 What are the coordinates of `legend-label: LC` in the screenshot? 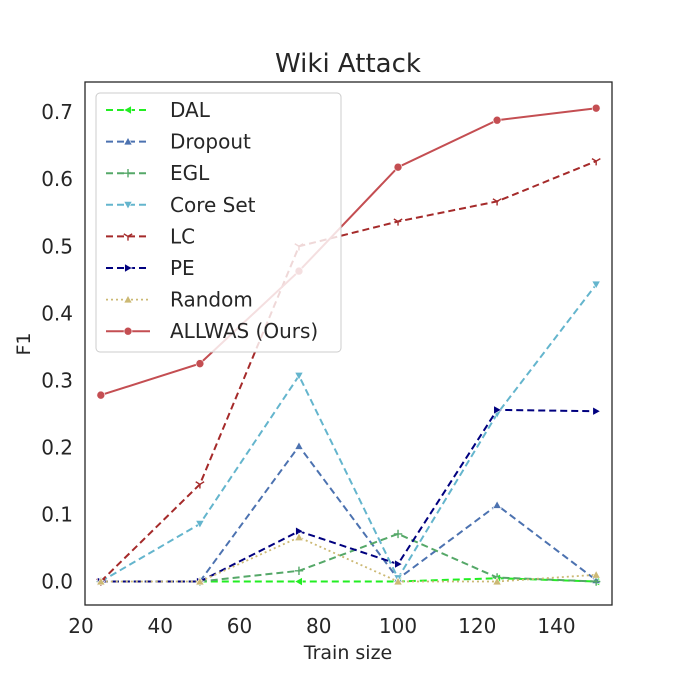 It's located at (182, 236).